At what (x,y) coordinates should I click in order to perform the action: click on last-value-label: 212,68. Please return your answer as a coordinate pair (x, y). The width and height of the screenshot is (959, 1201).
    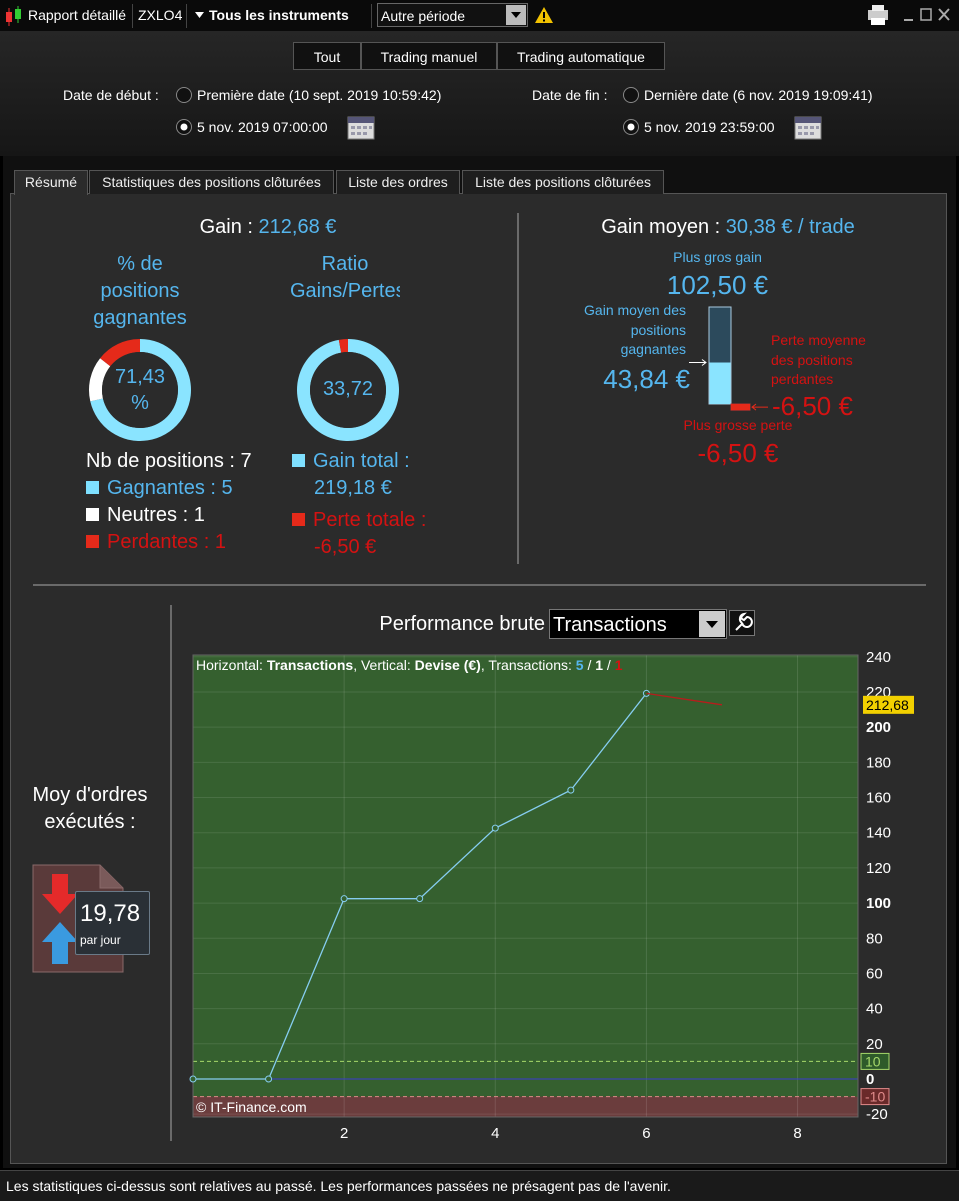
    Looking at the image, I should click on (887, 705).